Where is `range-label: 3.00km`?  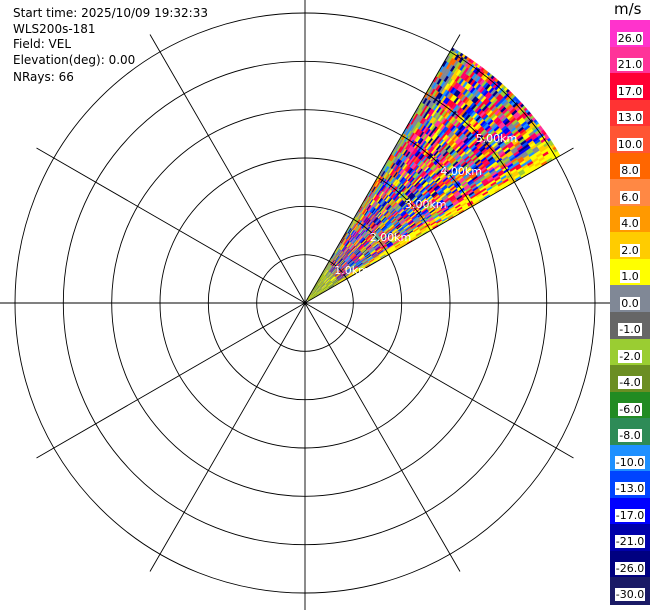 range-label: 3.00km is located at coordinates (426, 204).